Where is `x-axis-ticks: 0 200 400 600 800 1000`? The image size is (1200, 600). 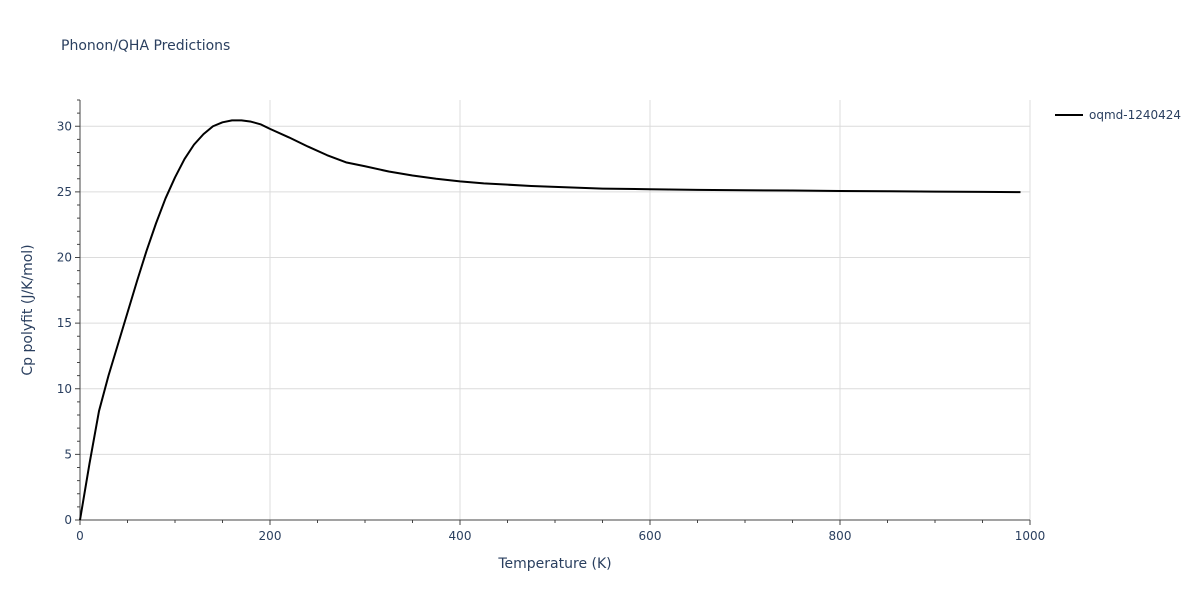
x-axis-ticks: 0 200 400 600 800 1000 is located at coordinates (560, 536).